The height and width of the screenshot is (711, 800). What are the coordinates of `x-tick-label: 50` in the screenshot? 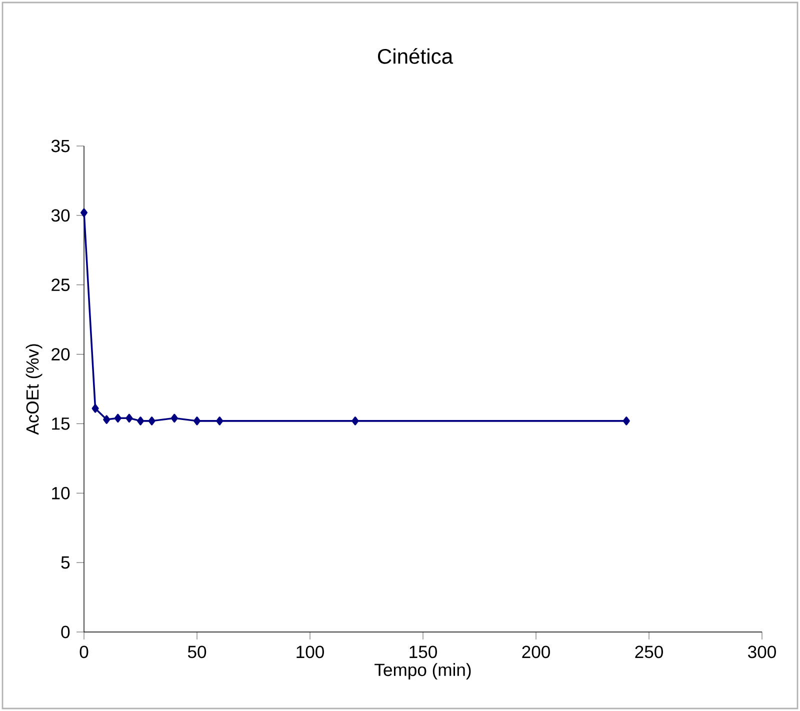 It's located at (197, 652).